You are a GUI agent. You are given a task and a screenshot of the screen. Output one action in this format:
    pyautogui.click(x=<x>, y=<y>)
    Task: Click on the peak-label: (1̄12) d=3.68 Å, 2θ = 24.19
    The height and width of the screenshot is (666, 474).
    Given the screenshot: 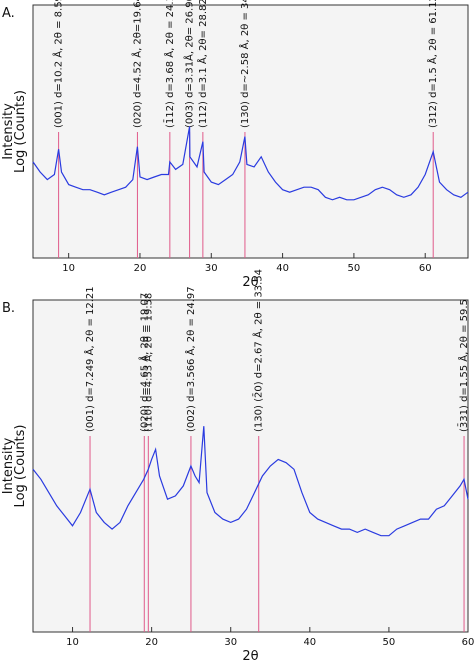 What is the action you would take?
    pyautogui.click(x=169, y=64)
    